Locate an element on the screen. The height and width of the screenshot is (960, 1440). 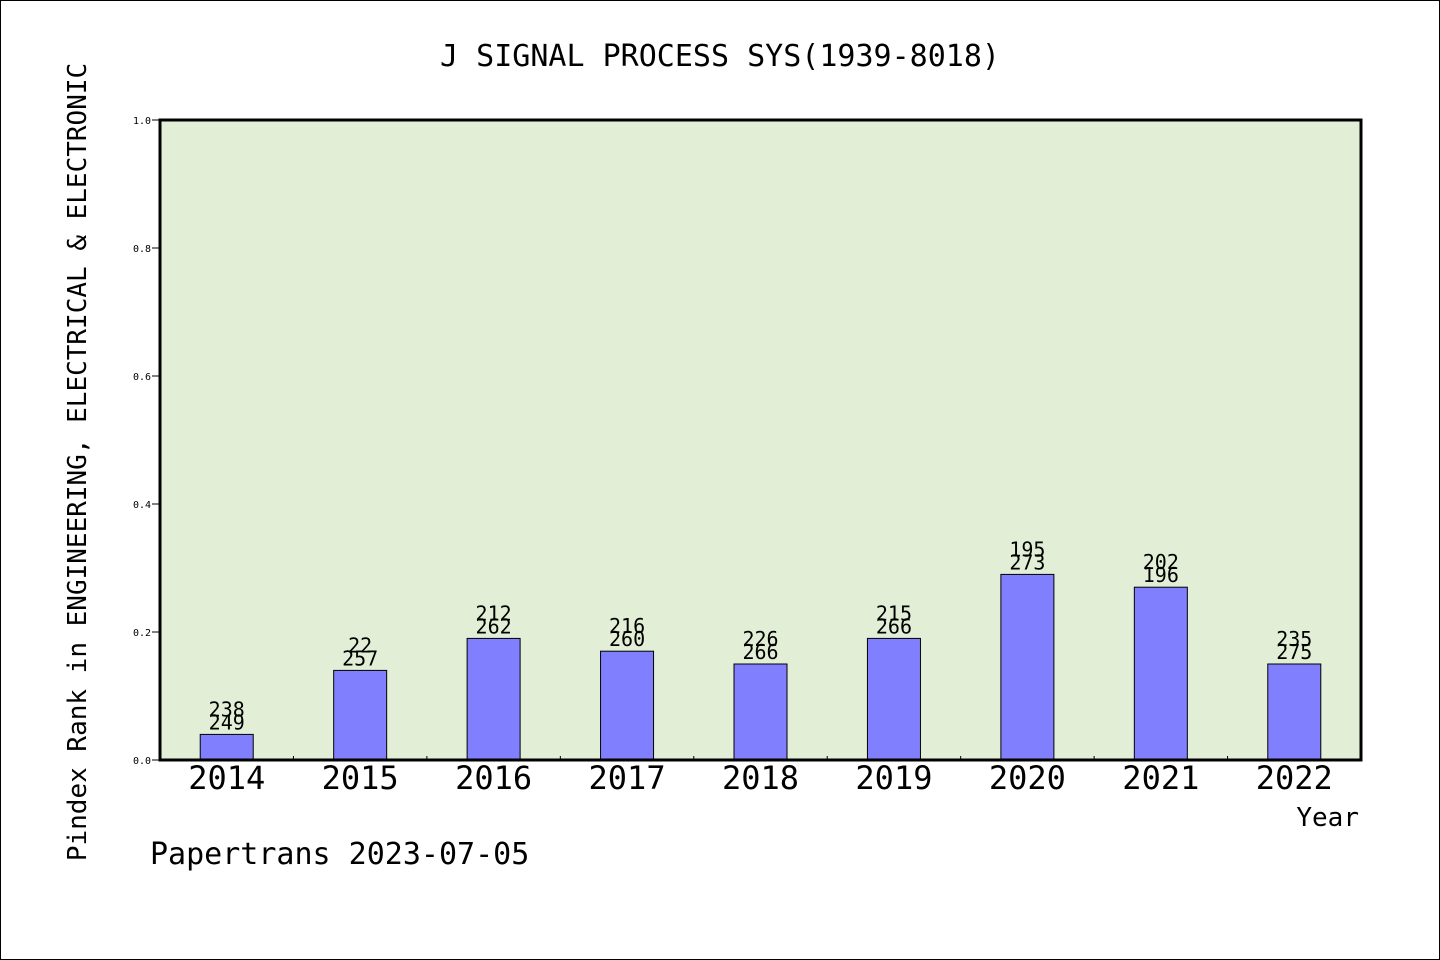
x-axis-label: Year is located at coordinates (1327, 818).